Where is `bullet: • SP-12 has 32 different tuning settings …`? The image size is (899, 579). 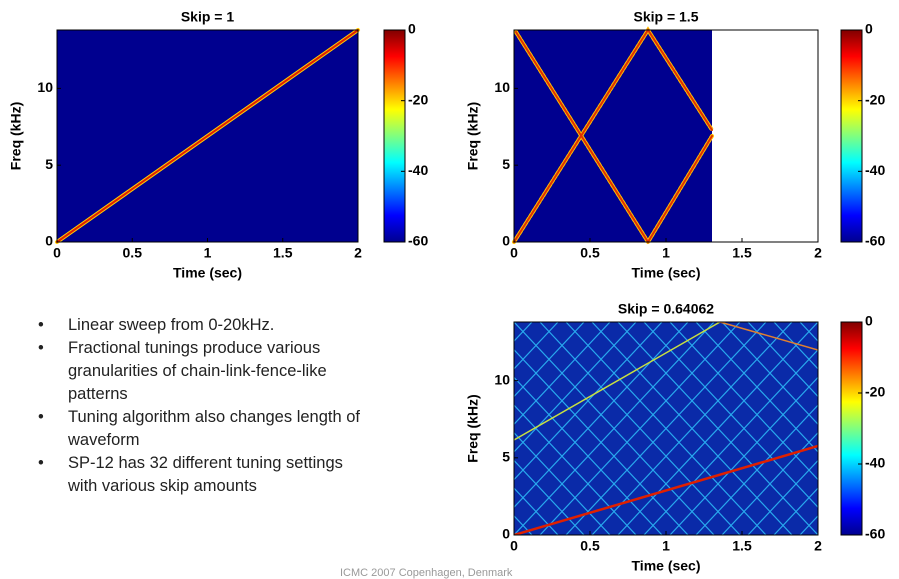 bullet: • SP-12 has 32 different tuning settings … is located at coordinates (203, 475).